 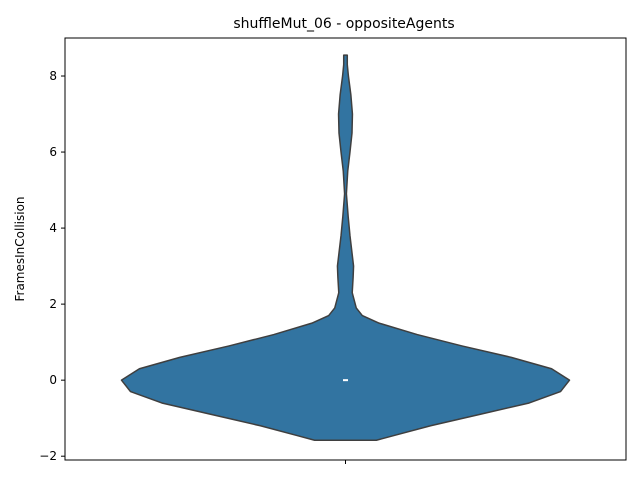 What do you see at coordinates (48, 456) in the screenshot?
I see `y-tick-label: −2` at bounding box center [48, 456].